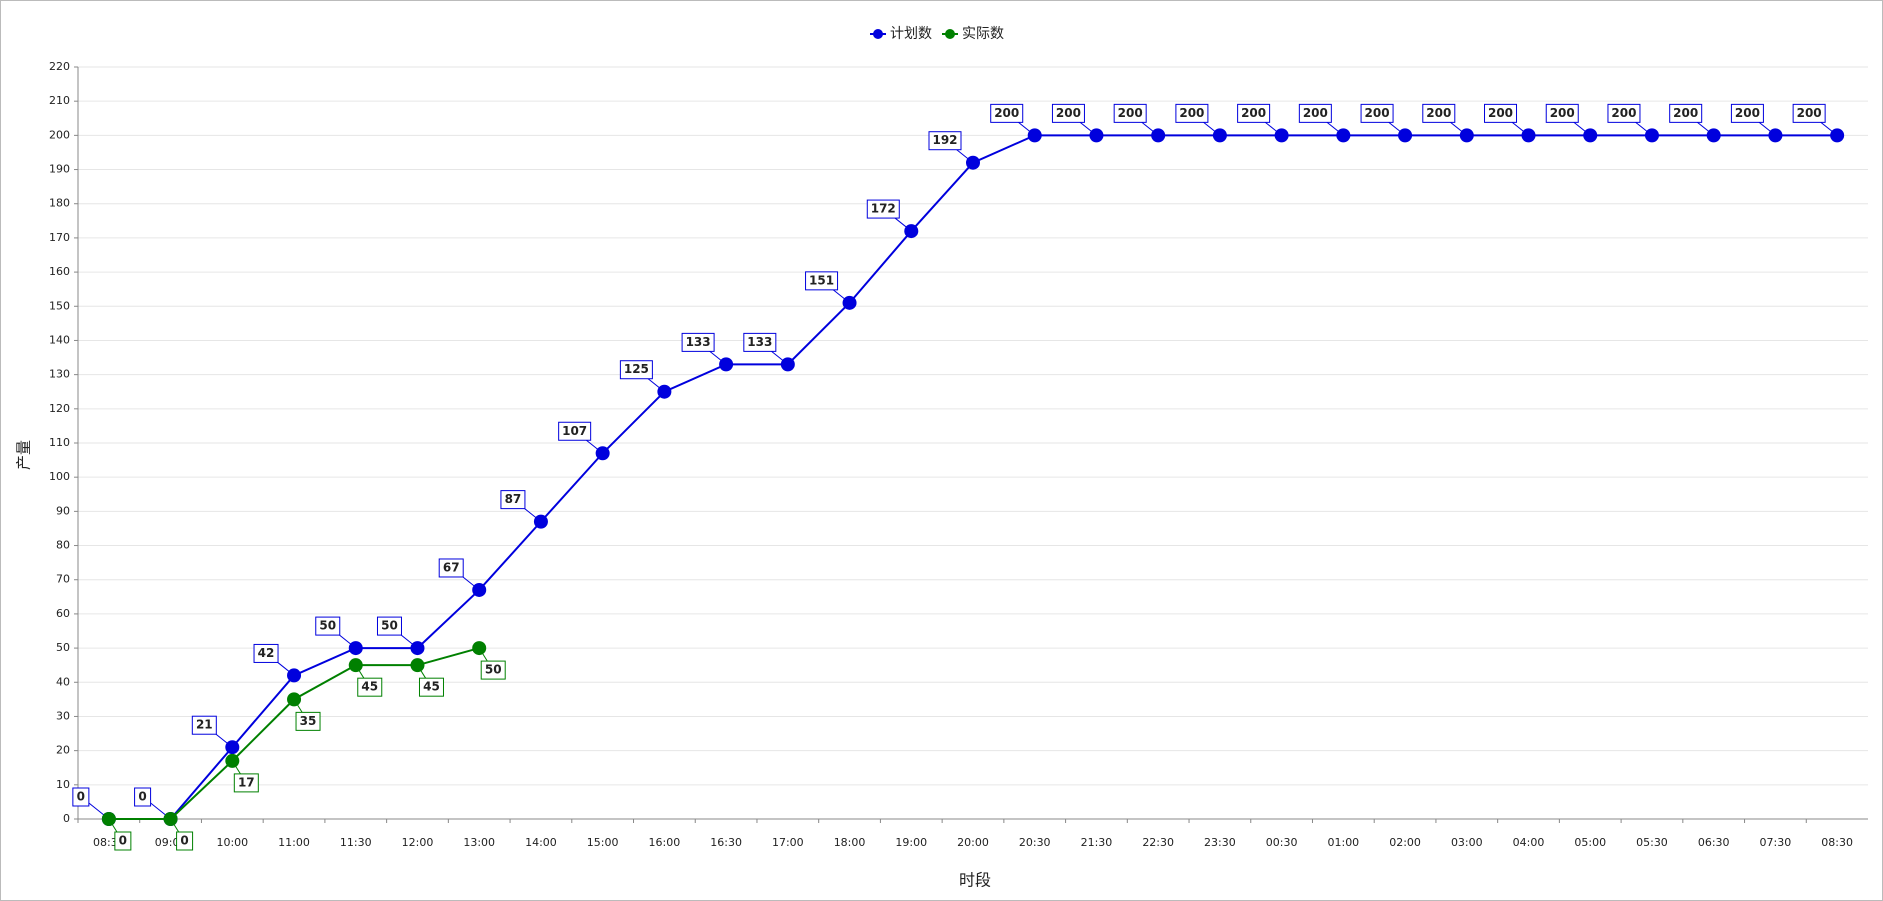 The image size is (1883, 901). I want to click on data-label: 67, so click(451, 567).